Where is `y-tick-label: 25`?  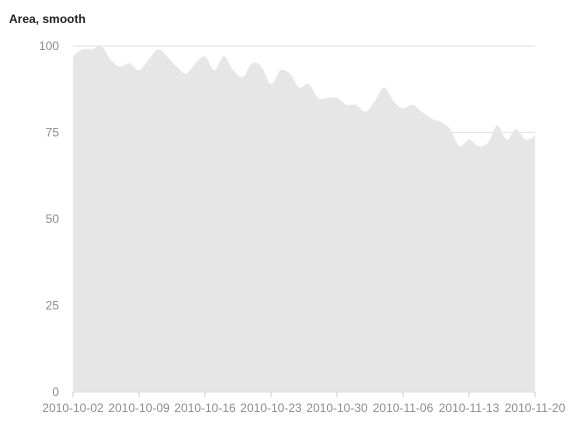
y-tick-label: 25 is located at coordinates (53, 306).